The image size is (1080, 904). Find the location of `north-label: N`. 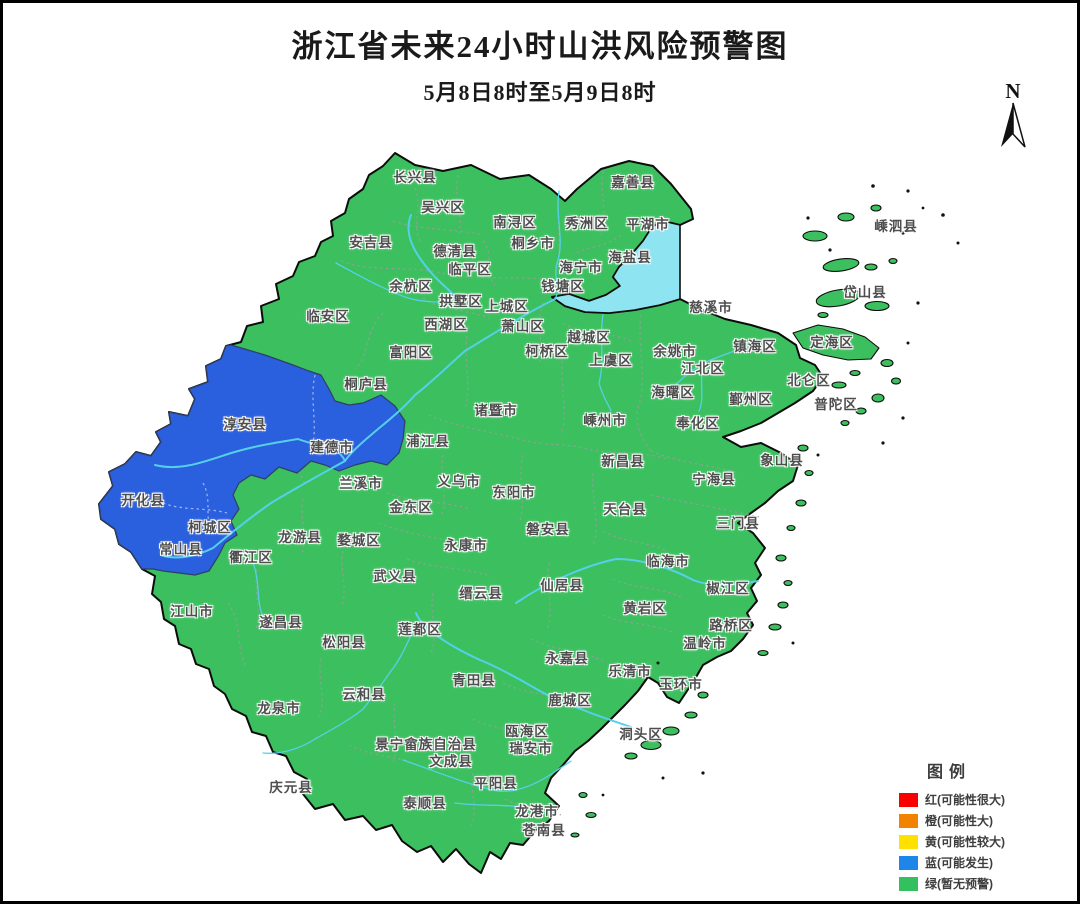

north-label: N is located at coordinates (1013, 91).